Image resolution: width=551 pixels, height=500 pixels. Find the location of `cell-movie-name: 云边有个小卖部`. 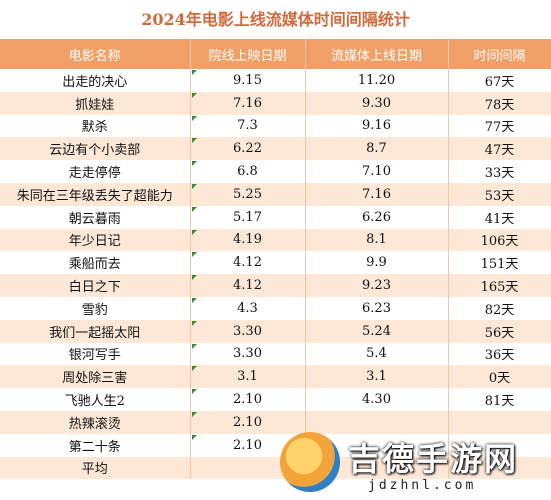

cell-movie-name: 云边有个小卖部 is located at coordinates (95, 149).